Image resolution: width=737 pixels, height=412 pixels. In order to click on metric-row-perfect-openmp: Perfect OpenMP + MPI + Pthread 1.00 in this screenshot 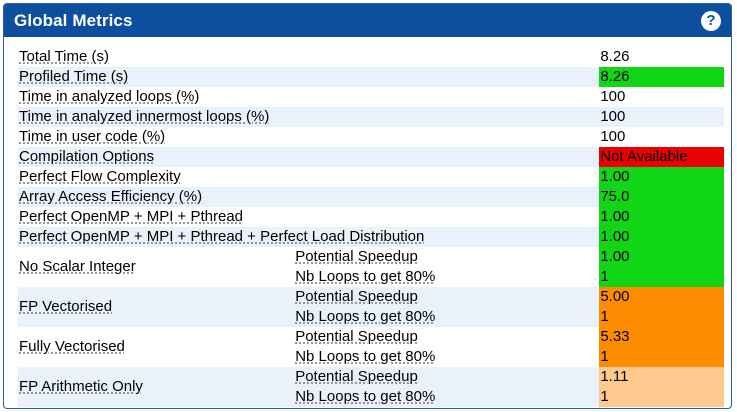, I will do `click(371, 217)`.